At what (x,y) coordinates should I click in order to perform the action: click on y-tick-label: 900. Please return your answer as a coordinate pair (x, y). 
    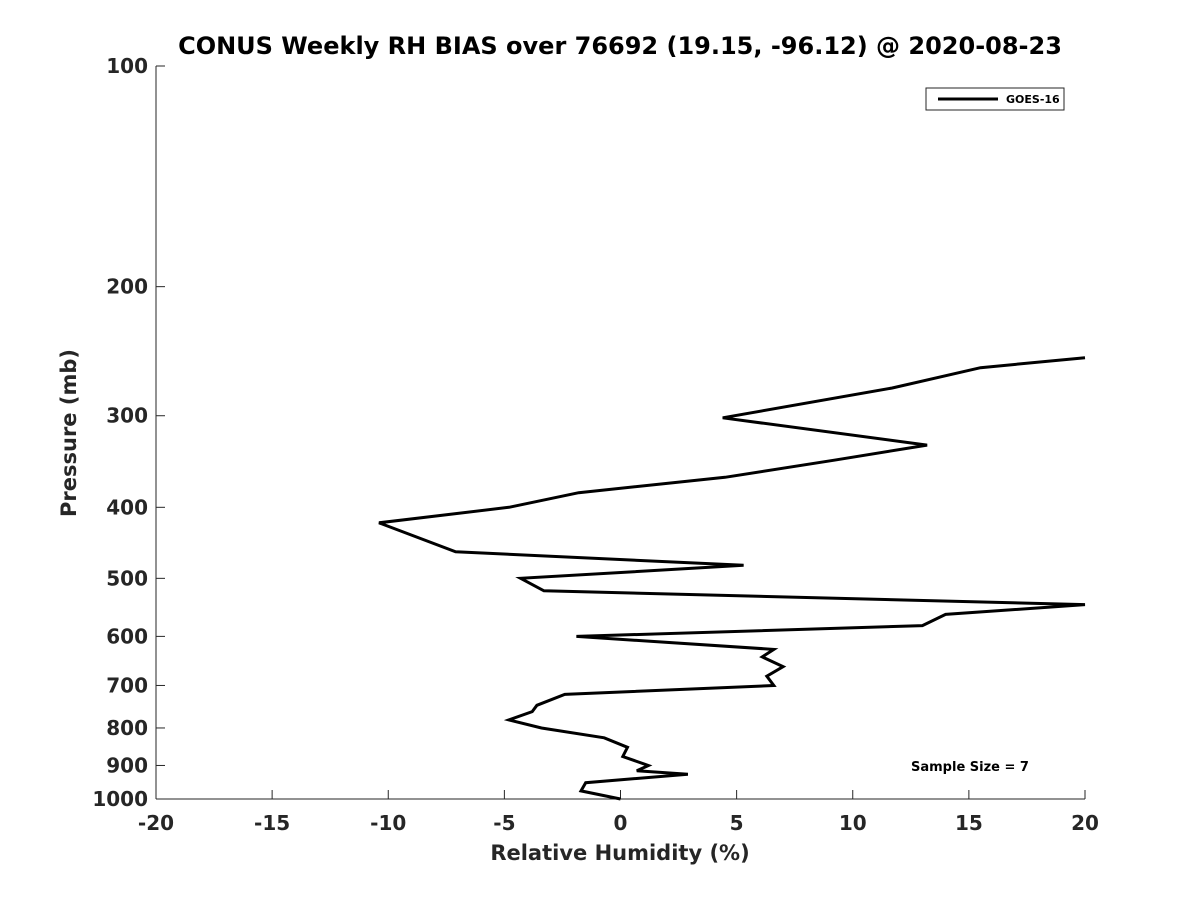
    Looking at the image, I should click on (127, 765).